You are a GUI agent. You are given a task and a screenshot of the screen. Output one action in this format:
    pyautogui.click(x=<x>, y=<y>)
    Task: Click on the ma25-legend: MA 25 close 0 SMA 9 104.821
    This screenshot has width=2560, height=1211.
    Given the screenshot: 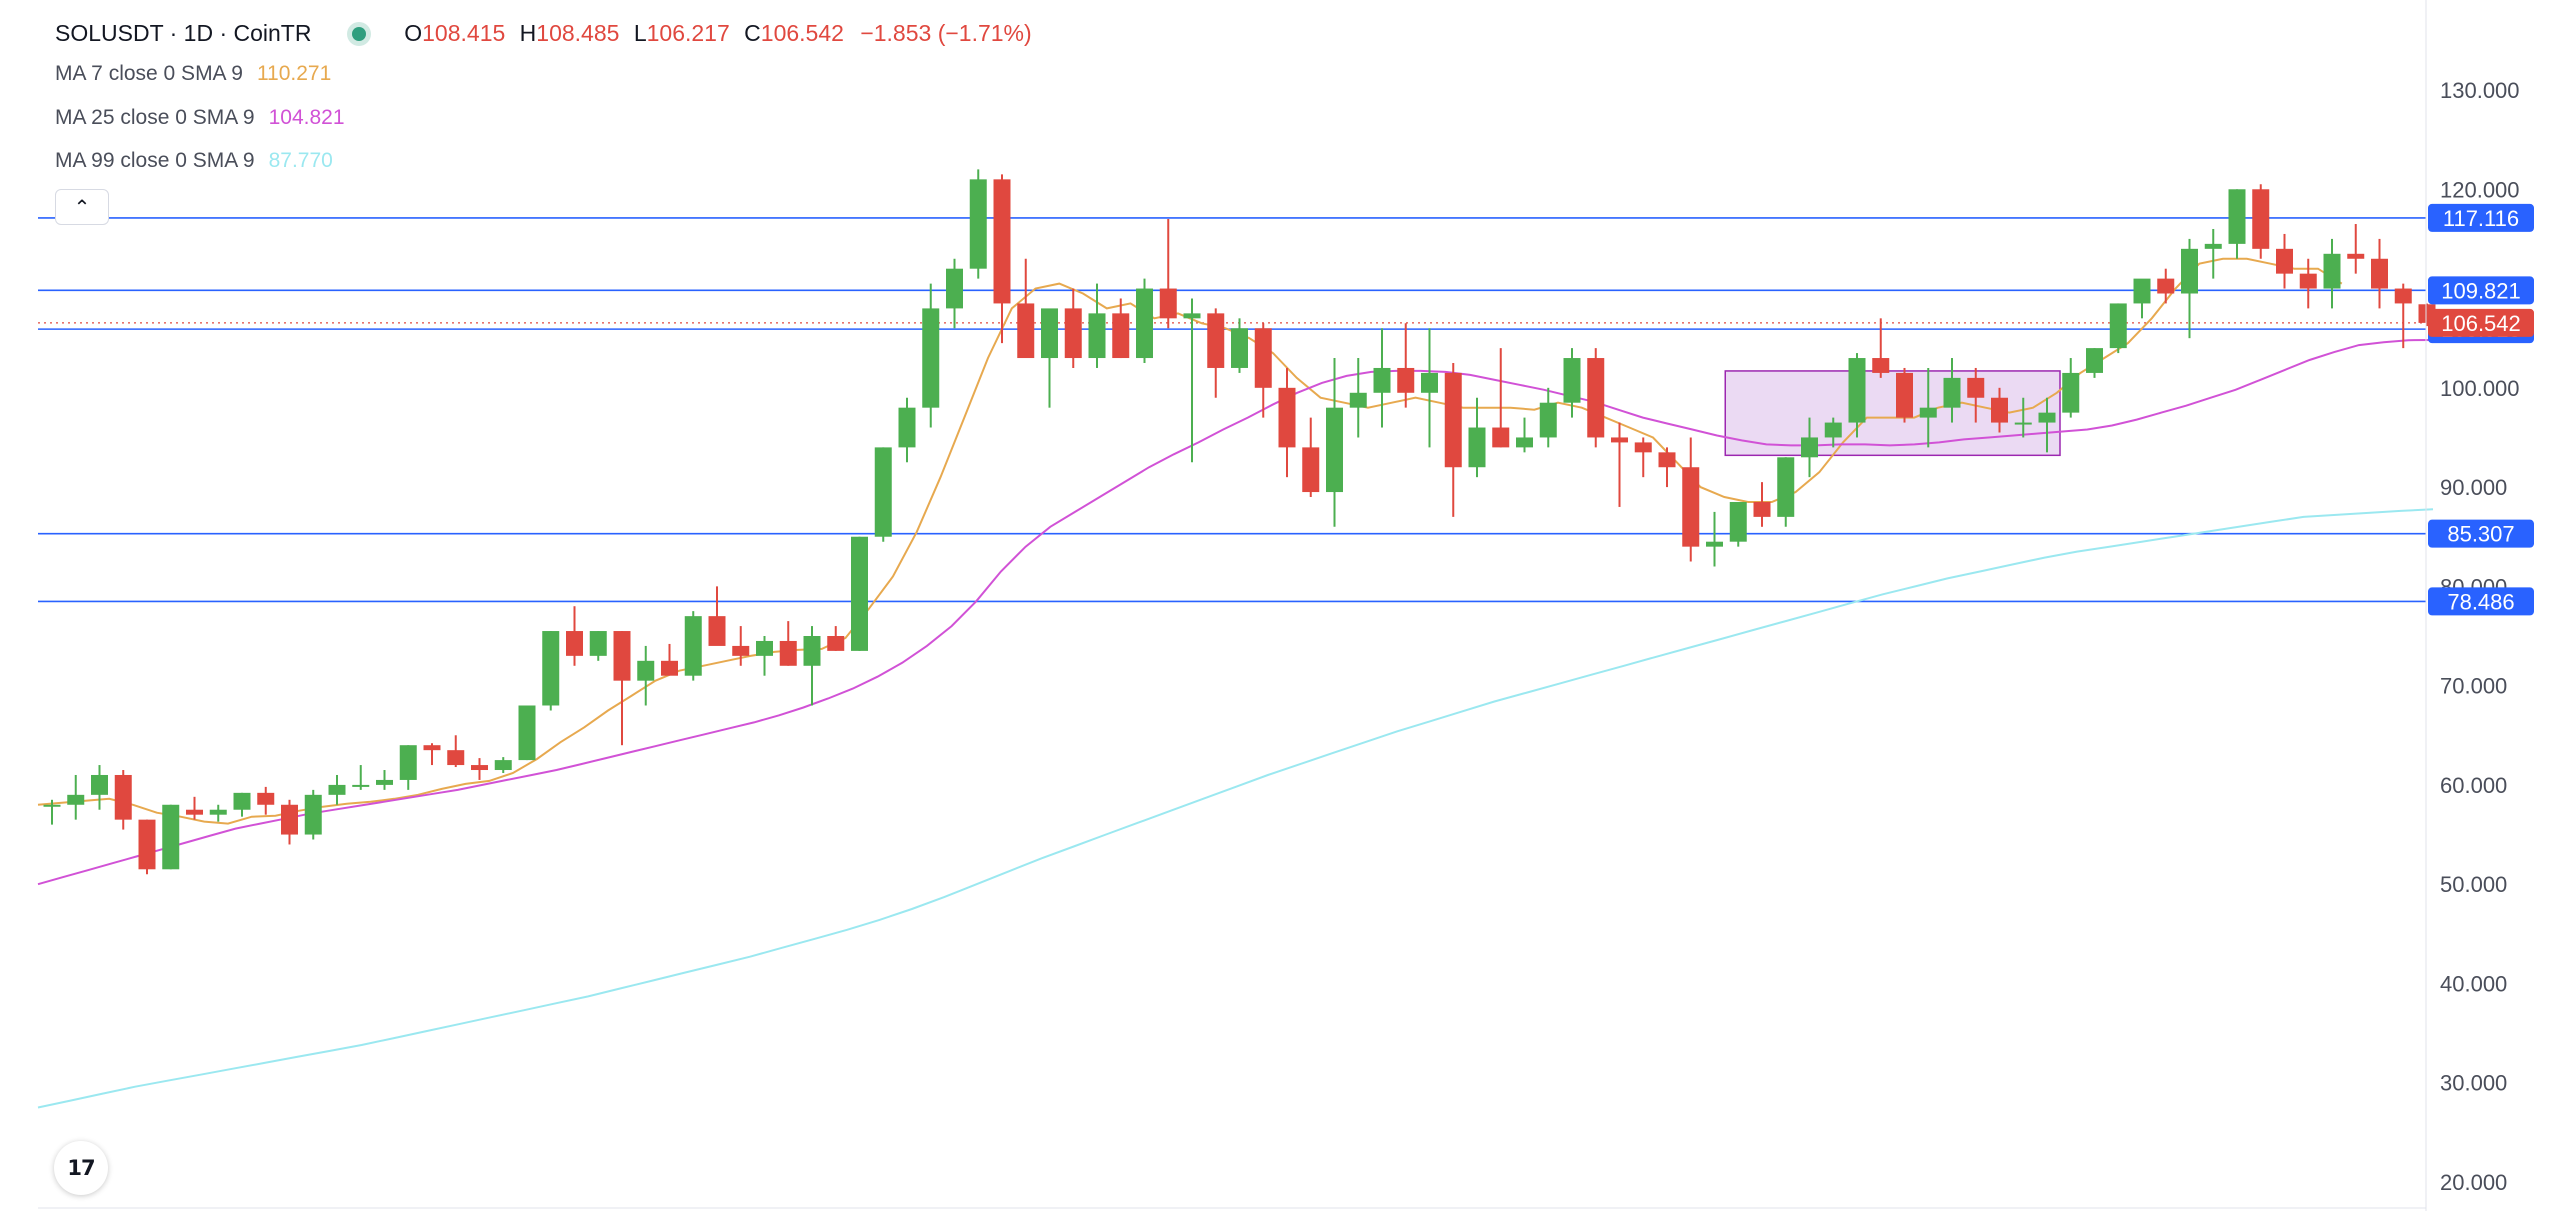 What is the action you would take?
    pyautogui.click(x=200, y=118)
    